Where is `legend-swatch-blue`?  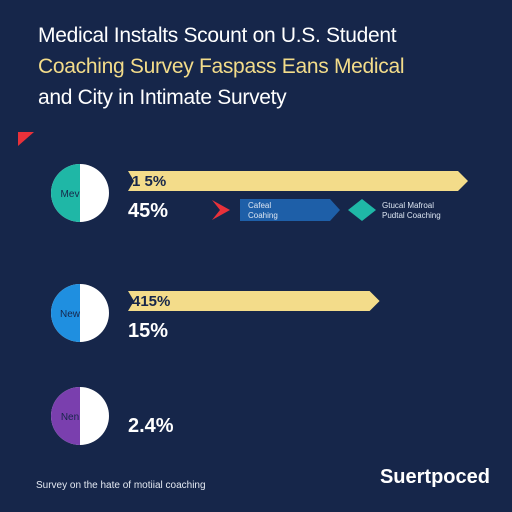
legend-swatch-blue is located at coordinates (290, 210).